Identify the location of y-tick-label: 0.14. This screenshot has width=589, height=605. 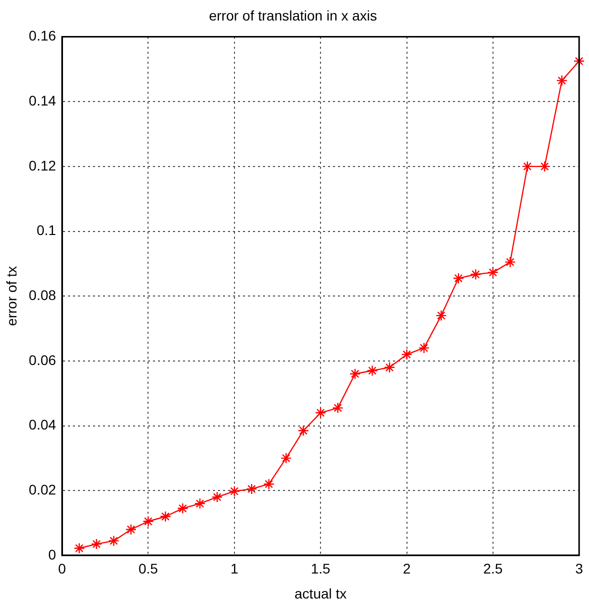
(42, 100).